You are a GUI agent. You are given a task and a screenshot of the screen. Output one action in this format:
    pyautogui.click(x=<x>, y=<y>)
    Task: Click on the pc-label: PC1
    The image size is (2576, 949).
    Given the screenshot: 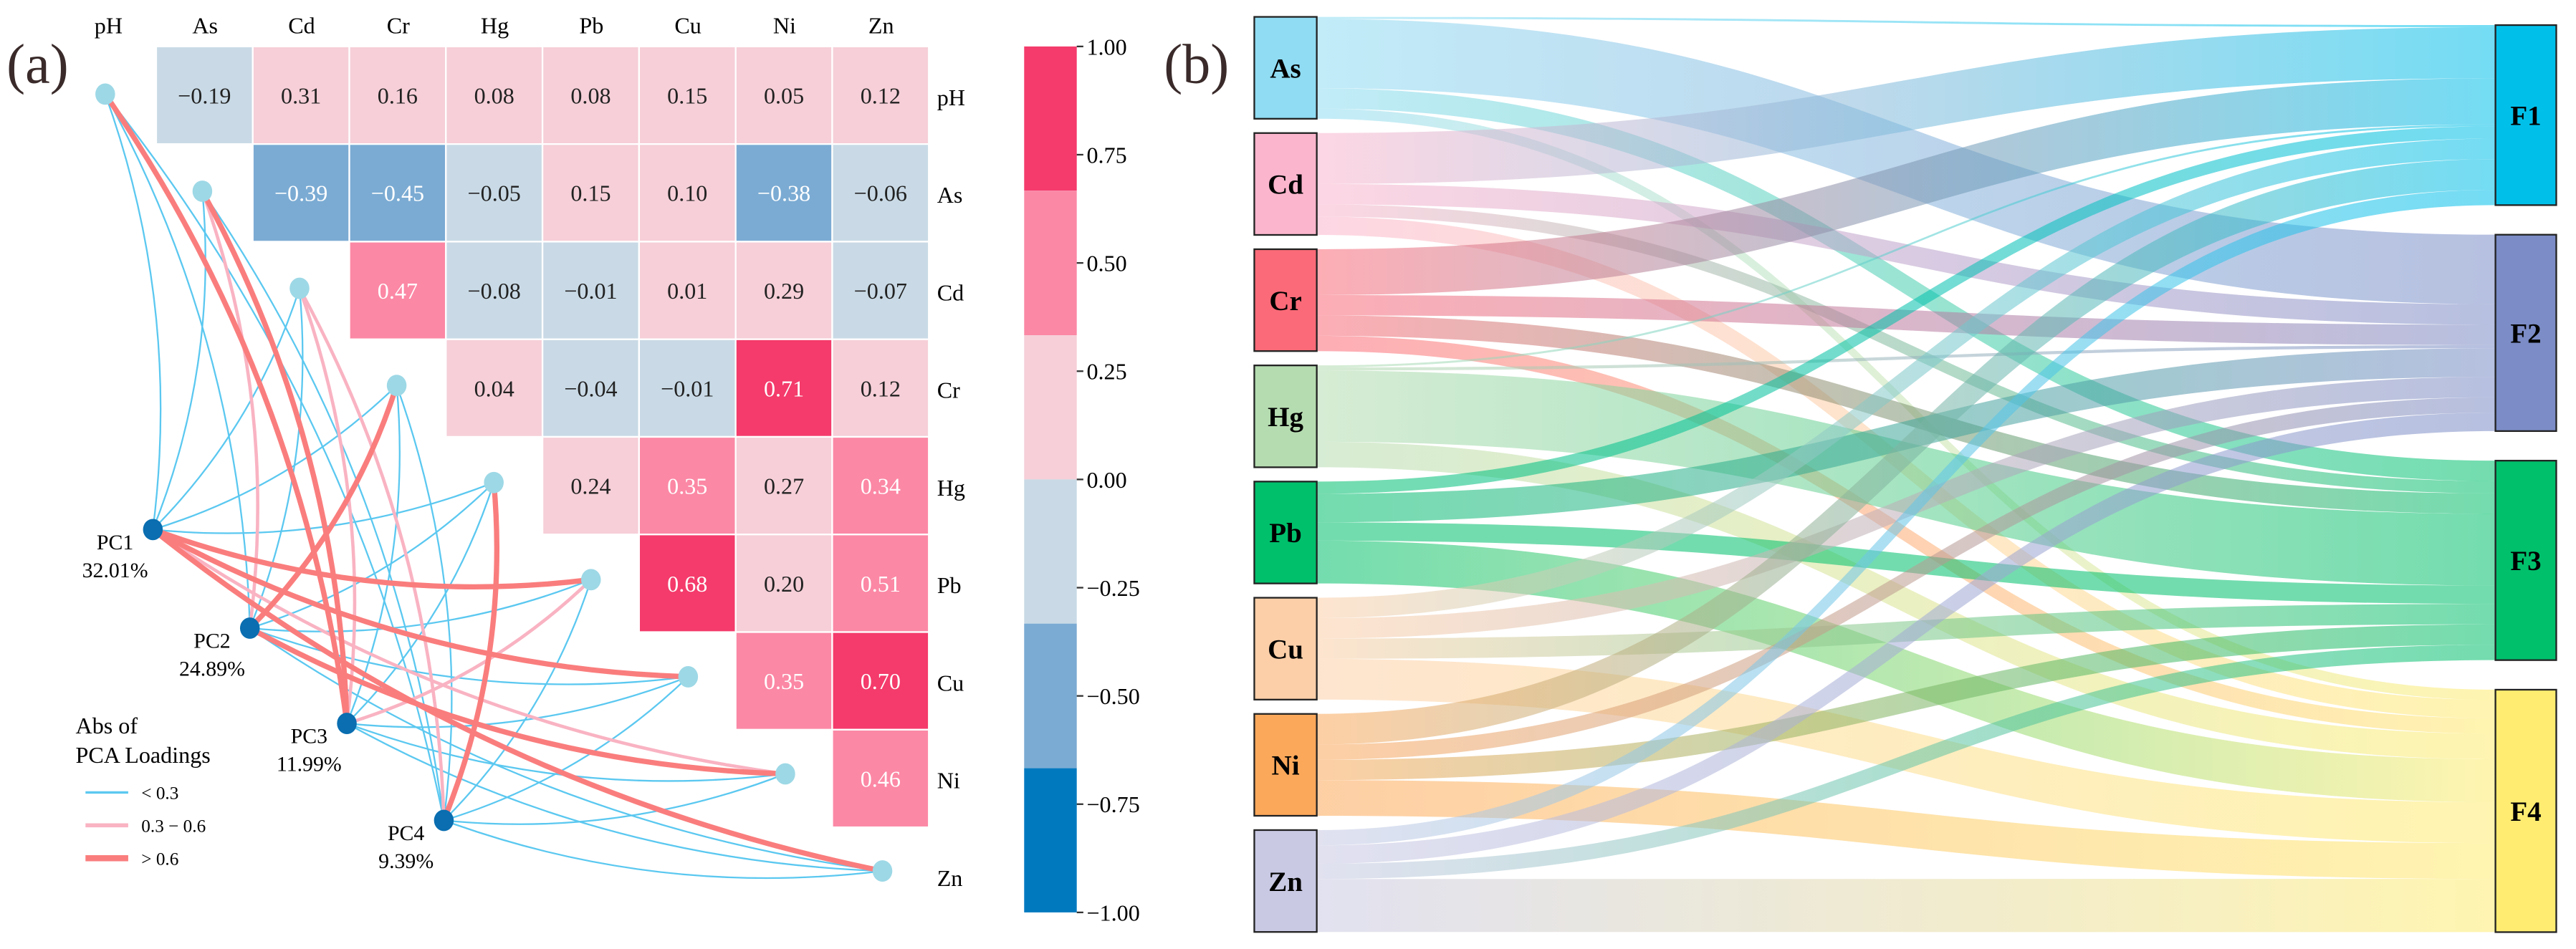 What is the action you would take?
    pyautogui.click(x=115, y=542)
    